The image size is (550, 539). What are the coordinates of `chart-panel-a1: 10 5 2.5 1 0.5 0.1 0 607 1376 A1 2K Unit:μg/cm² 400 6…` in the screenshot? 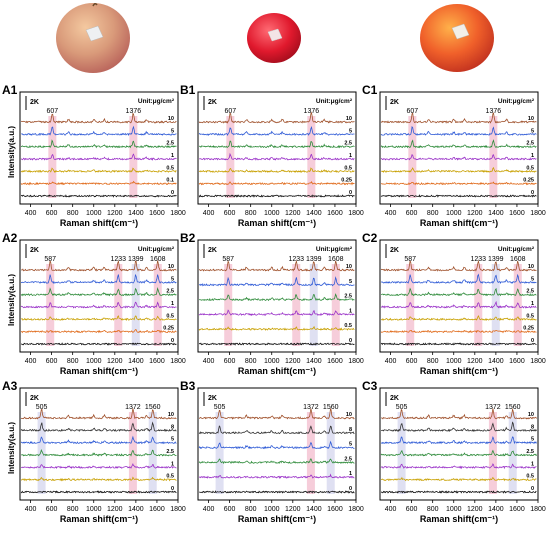 It's located at (94, 155).